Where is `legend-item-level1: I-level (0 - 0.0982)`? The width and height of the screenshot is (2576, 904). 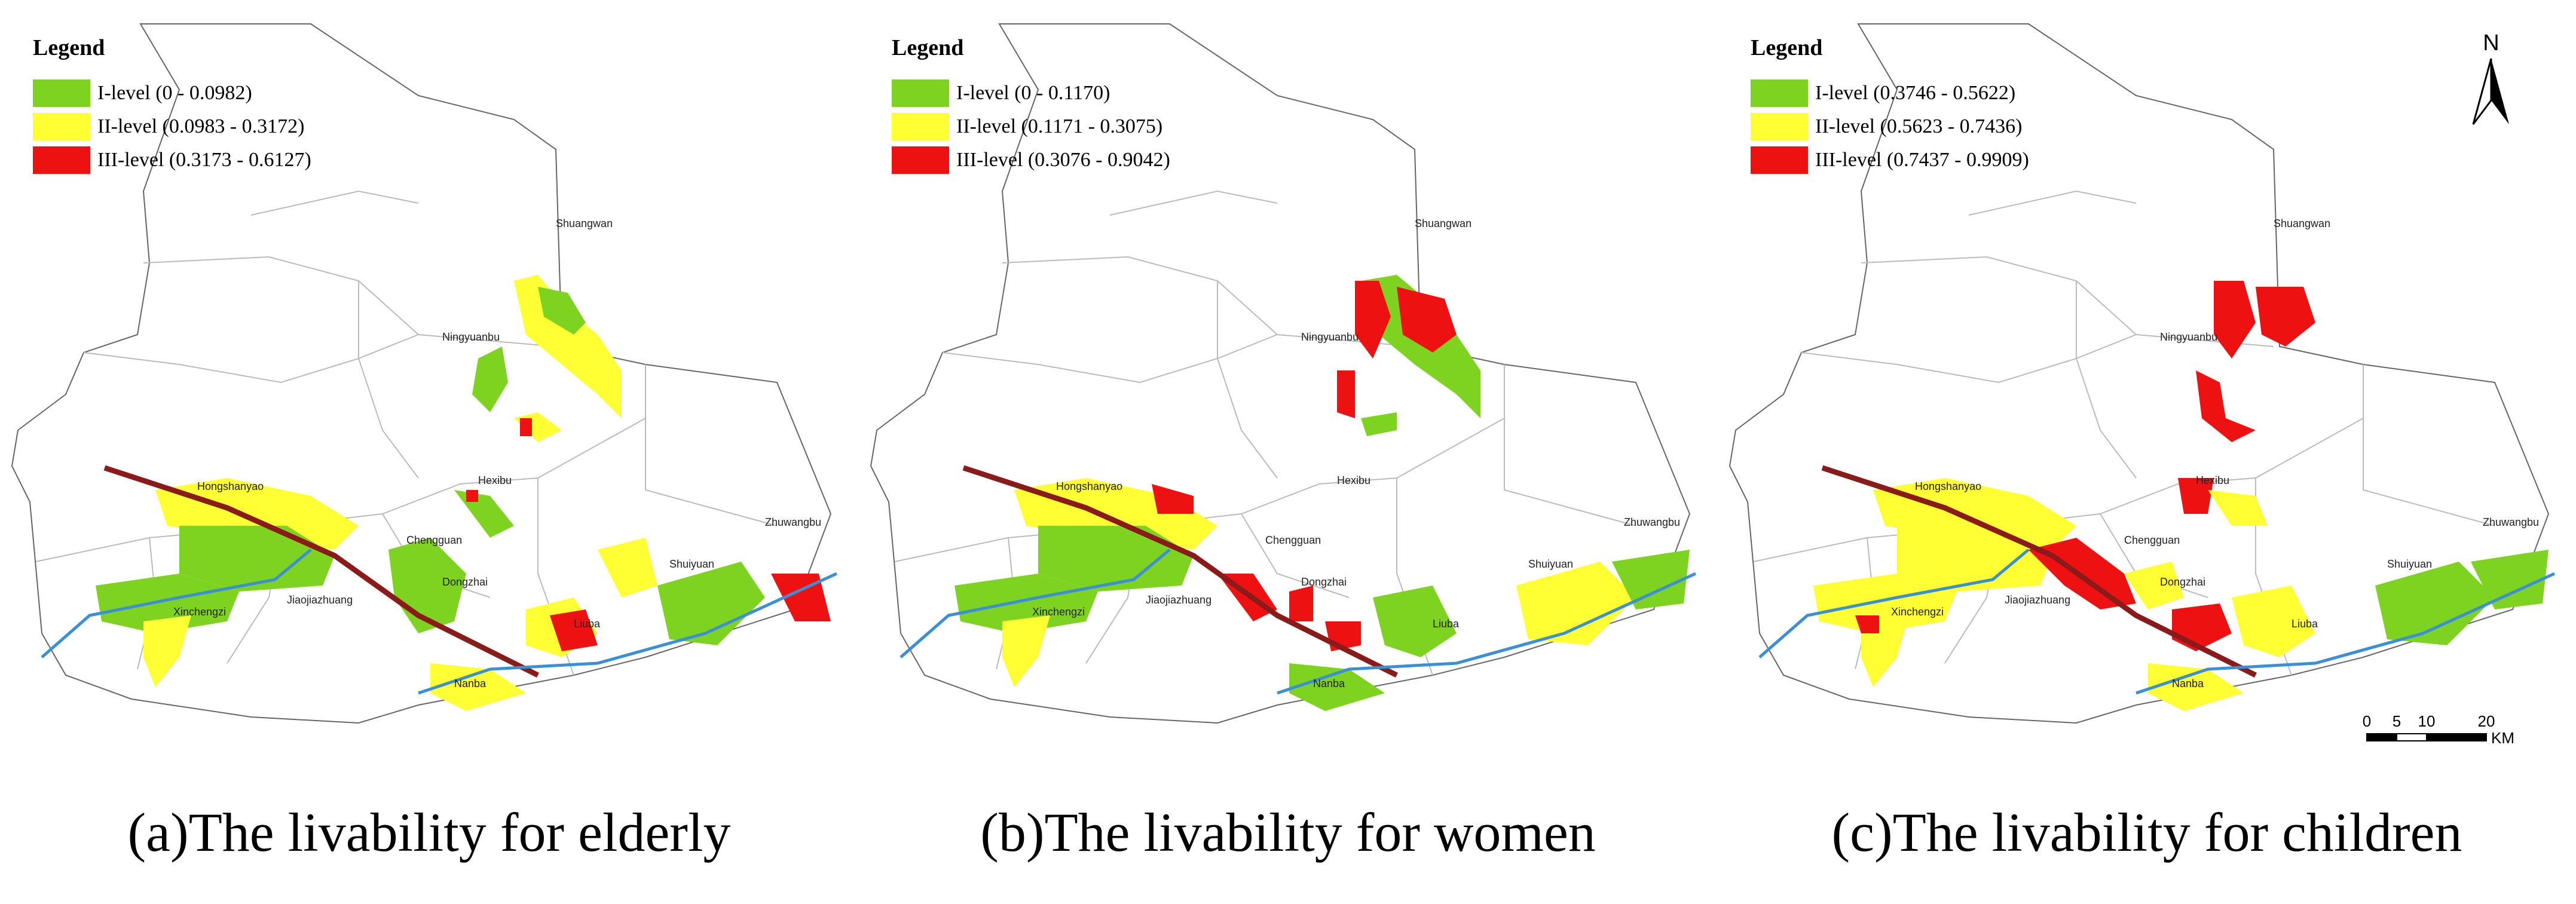
legend-item-level1: I-level (0 - 0.0982) is located at coordinates (172, 93).